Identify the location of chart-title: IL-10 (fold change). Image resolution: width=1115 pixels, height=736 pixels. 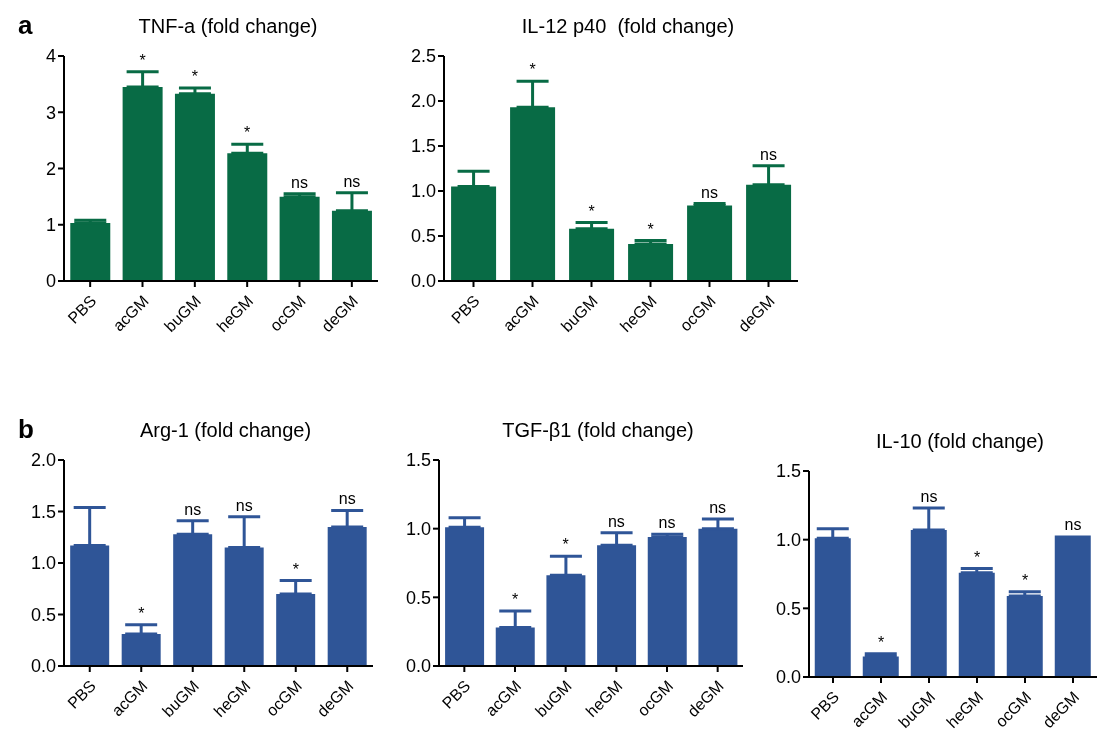
(960, 441).